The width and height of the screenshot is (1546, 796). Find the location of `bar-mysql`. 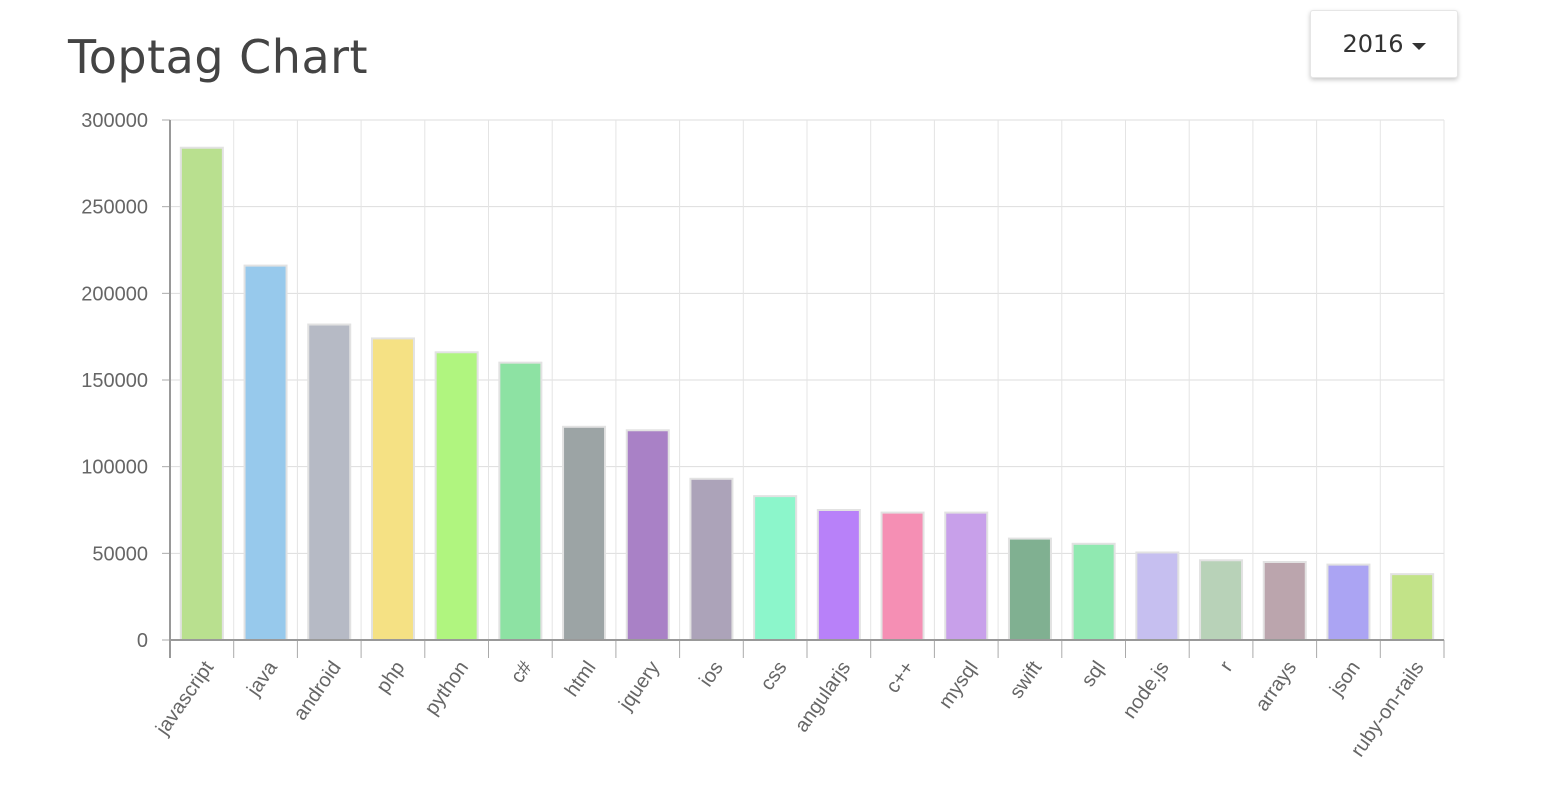

bar-mysql is located at coordinates (966, 576).